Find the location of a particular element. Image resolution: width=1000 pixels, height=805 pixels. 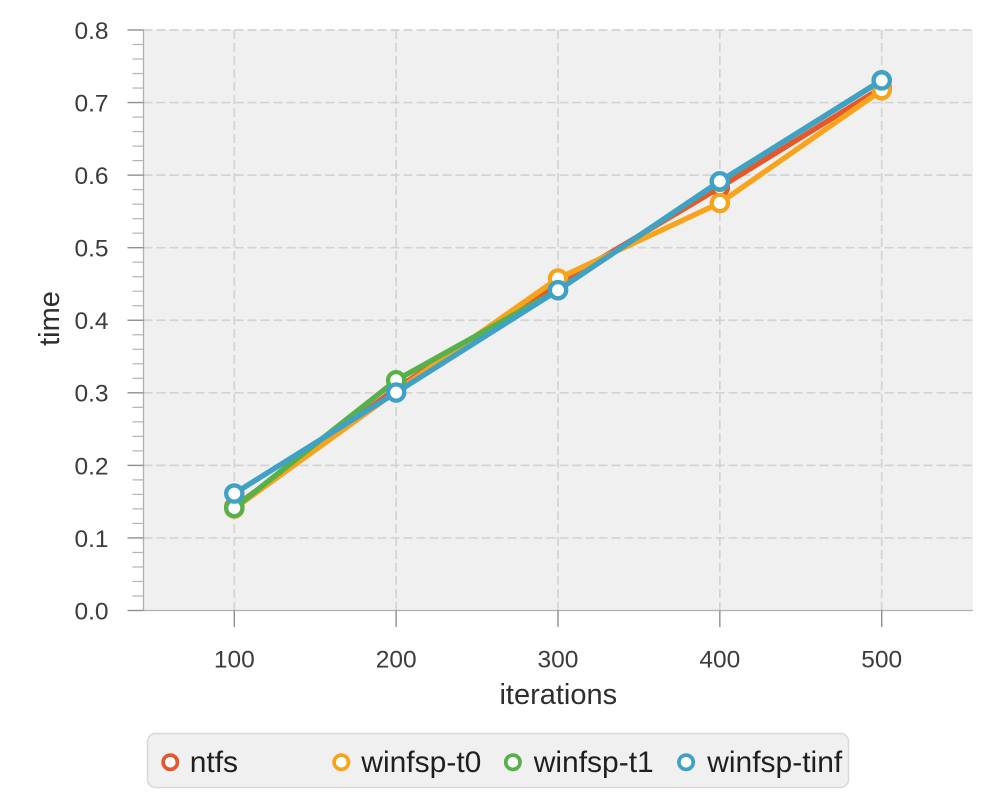

svg-text: winfsp-t1 is located at coordinates (593, 762).